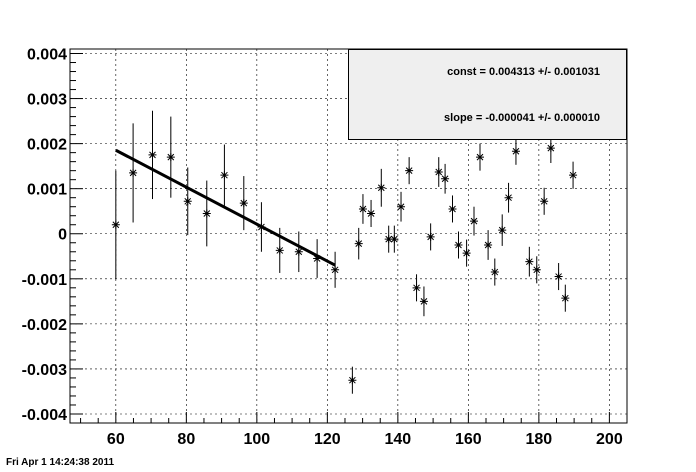 The image size is (696, 472). What do you see at coordinates (44, 325) in the screenshot?
I see `y-tick-label: -0.002` at bounding box center [44, 325].